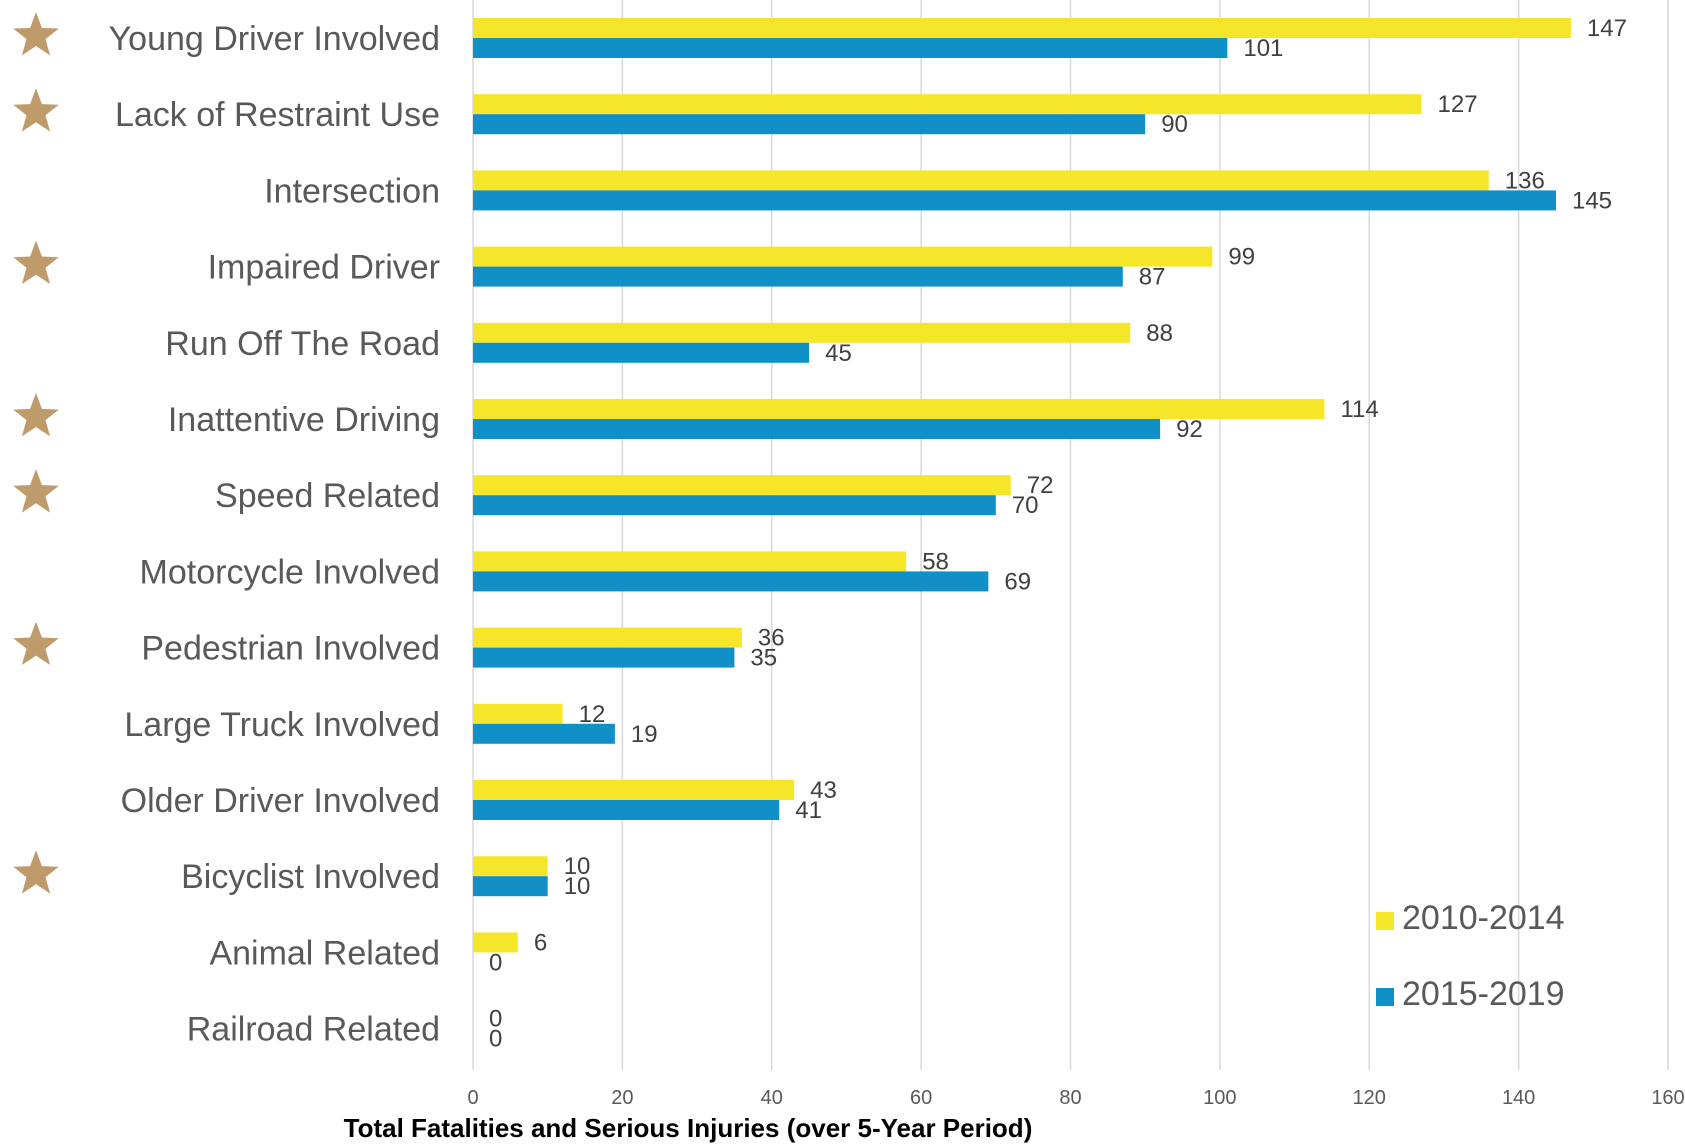 The image size is (1685, 1148). I want to click on data-label: 88, so click(1159, 333).